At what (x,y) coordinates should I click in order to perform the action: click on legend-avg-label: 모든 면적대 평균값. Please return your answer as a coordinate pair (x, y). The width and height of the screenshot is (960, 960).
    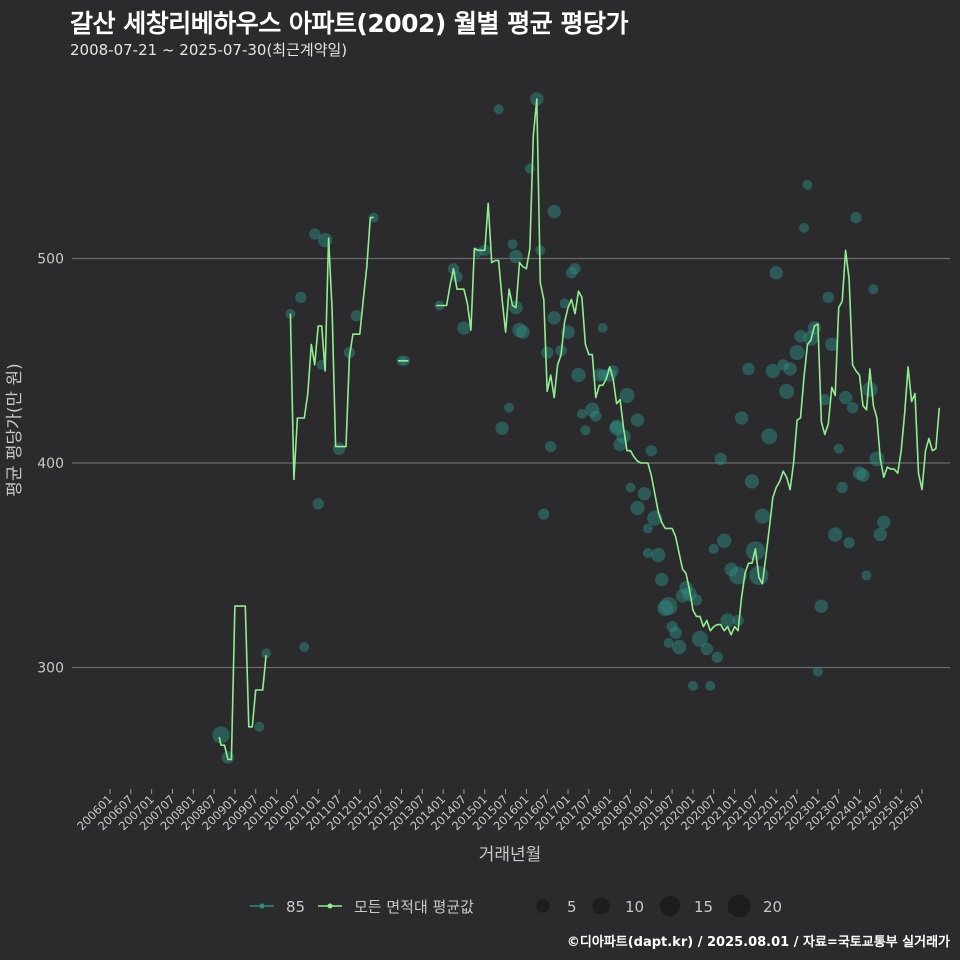
    Looking at the image, I should click on (414, 907).